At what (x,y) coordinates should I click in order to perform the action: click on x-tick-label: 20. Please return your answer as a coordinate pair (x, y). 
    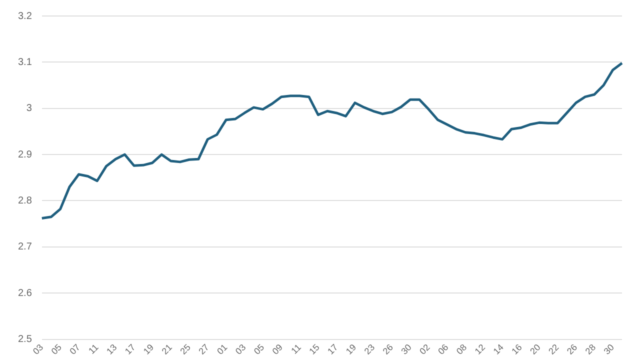
    Looking at the image, I should click on (535, 349).